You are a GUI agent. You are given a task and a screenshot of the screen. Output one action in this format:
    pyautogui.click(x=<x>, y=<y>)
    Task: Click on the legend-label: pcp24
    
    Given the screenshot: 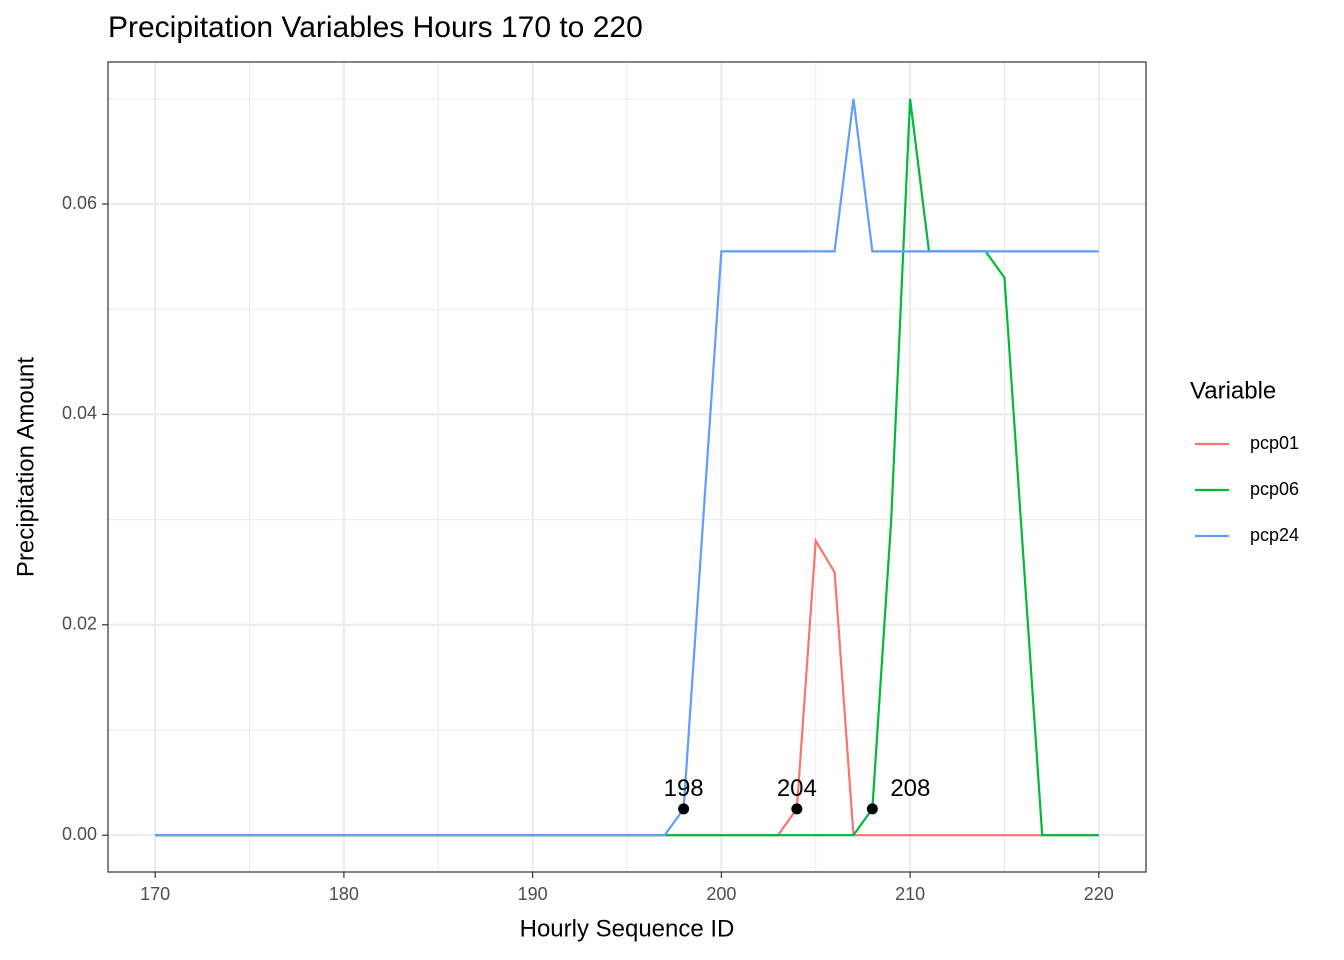 What is the action you would take?
    pyautogui.click(x=1274, y=535)
    